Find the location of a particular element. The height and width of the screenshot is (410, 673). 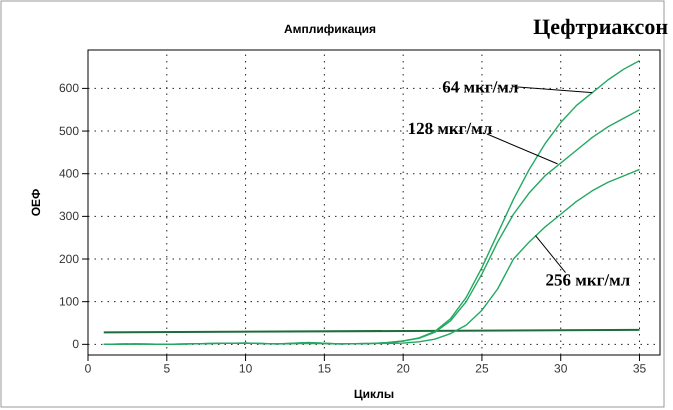

x-tick-label: 15 is located at coordinates (325, 369).